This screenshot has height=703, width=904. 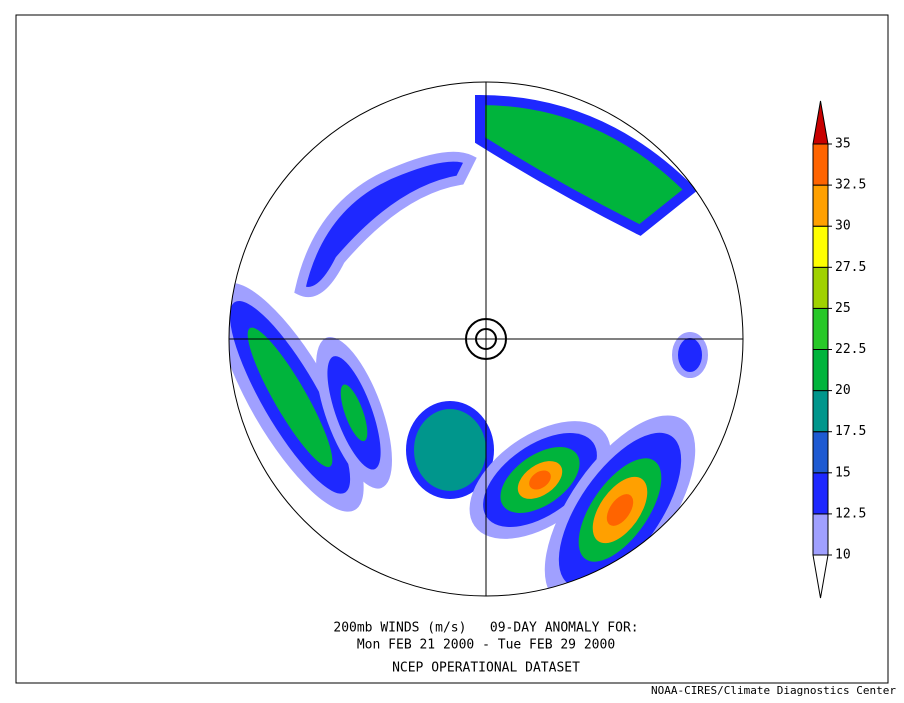 What do you see at coordinates (843, 472) in the screenshot?
I see `tick-label: 15` at bounding box center [843, 472].